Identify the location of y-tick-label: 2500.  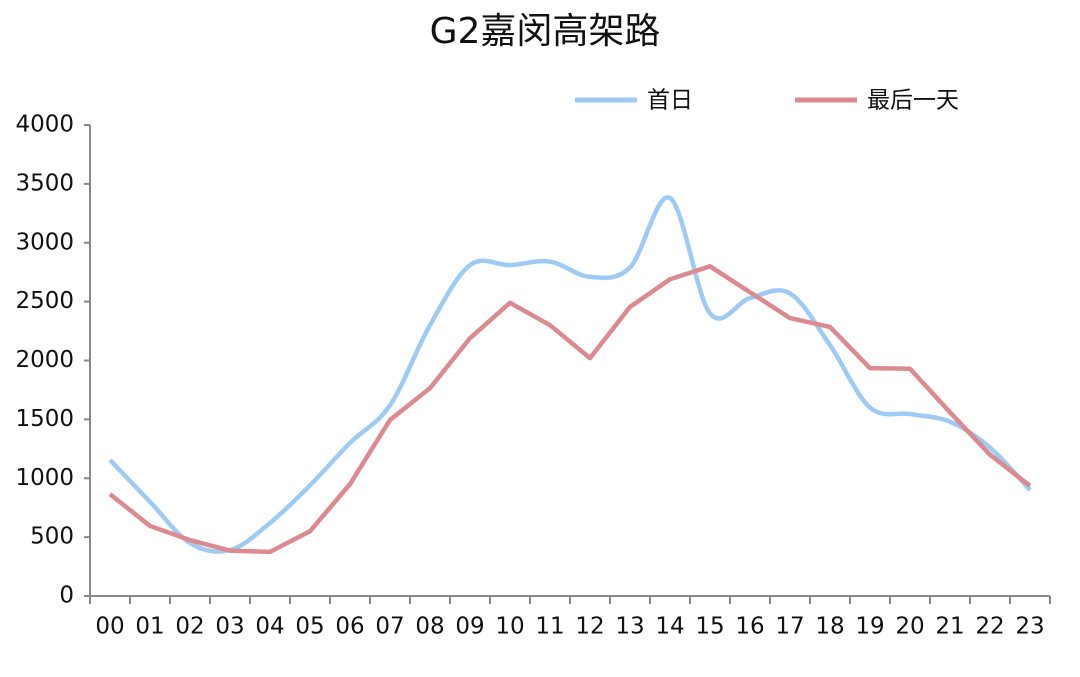
(44, 301).